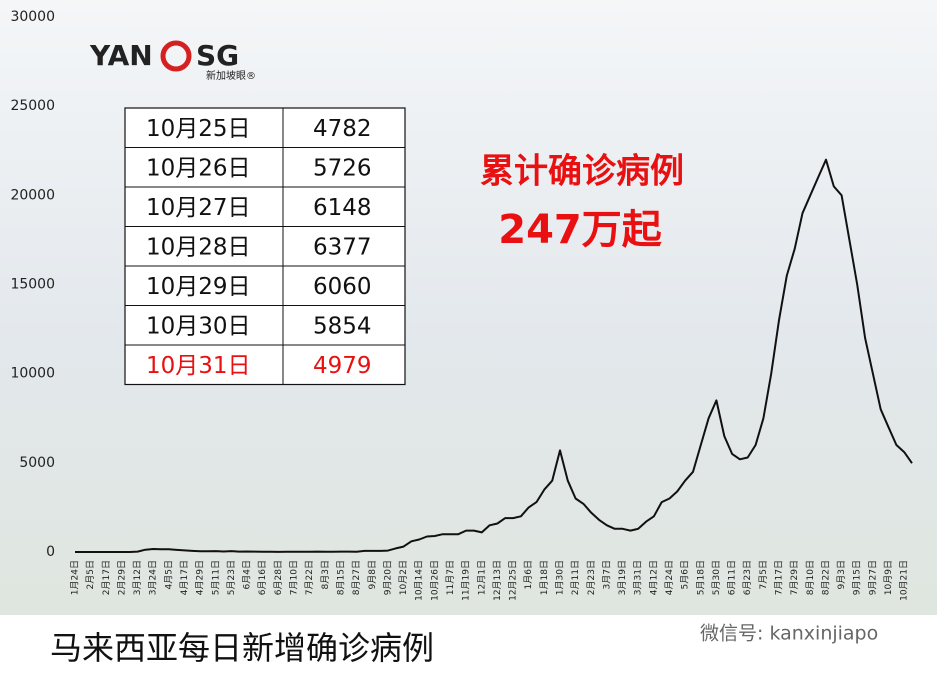 Image resolution: width=937 pixels, height=675 pixels. Describe the element at coordinates (789, 634) in the screenshot. I see `watermark: 微信号: kanxinjiapo` at that location.